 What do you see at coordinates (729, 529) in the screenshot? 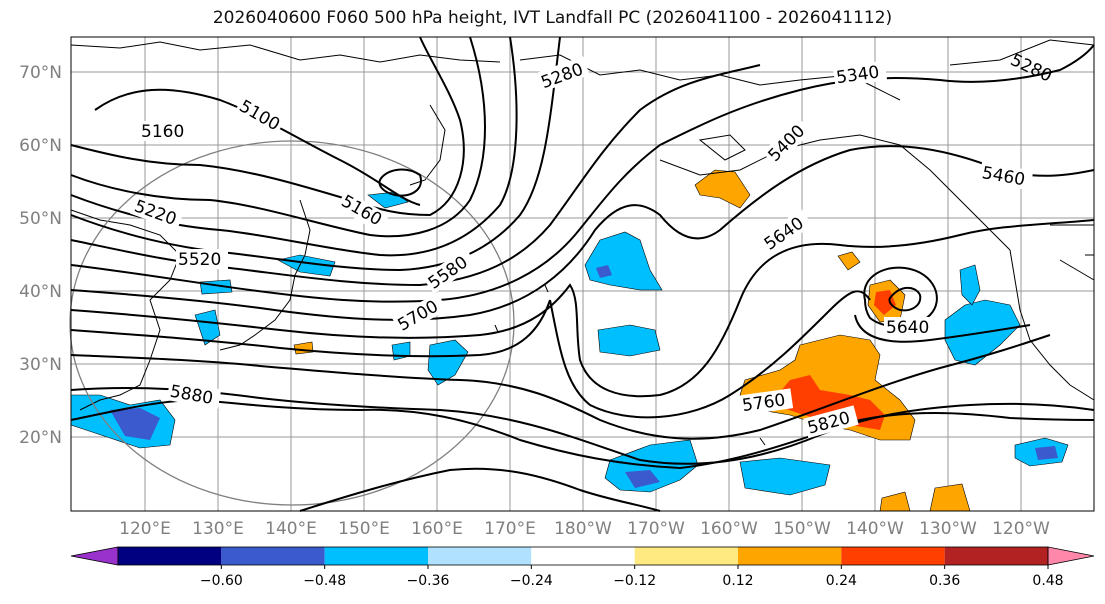
I see `longitude-tick-label: 160°W` at bounding box center [729, 529].